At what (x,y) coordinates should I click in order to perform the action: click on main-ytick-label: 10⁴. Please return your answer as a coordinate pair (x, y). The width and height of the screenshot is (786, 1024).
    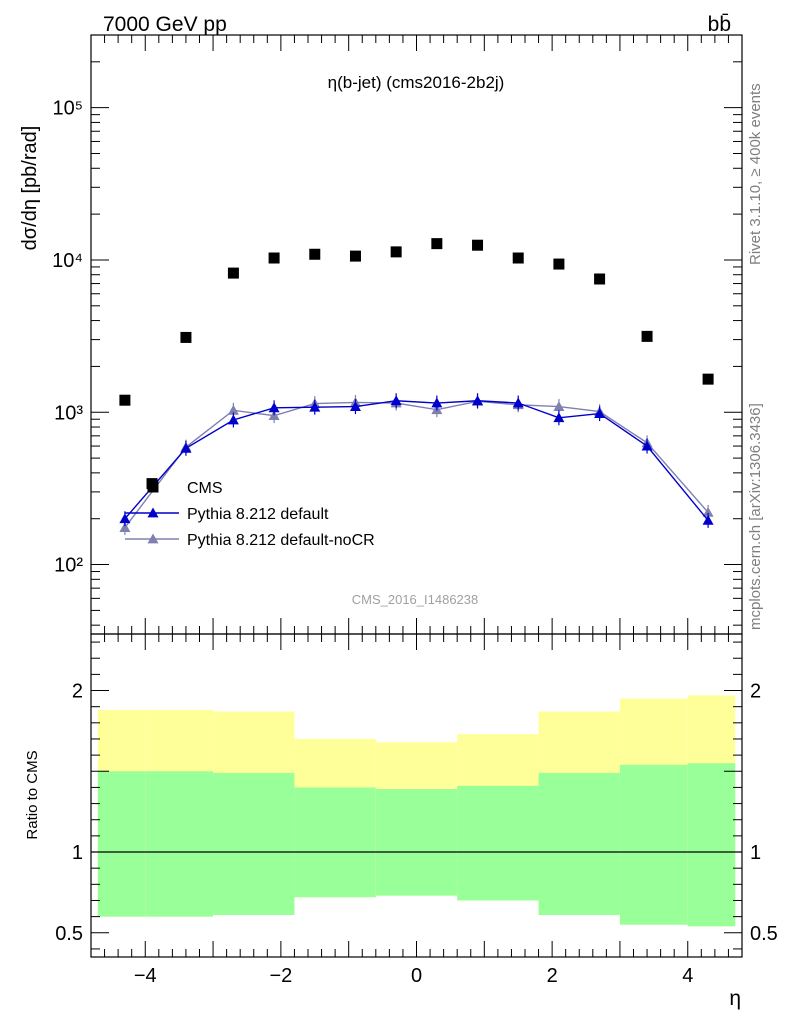
    Looking at the image, I should click on (67, 261).